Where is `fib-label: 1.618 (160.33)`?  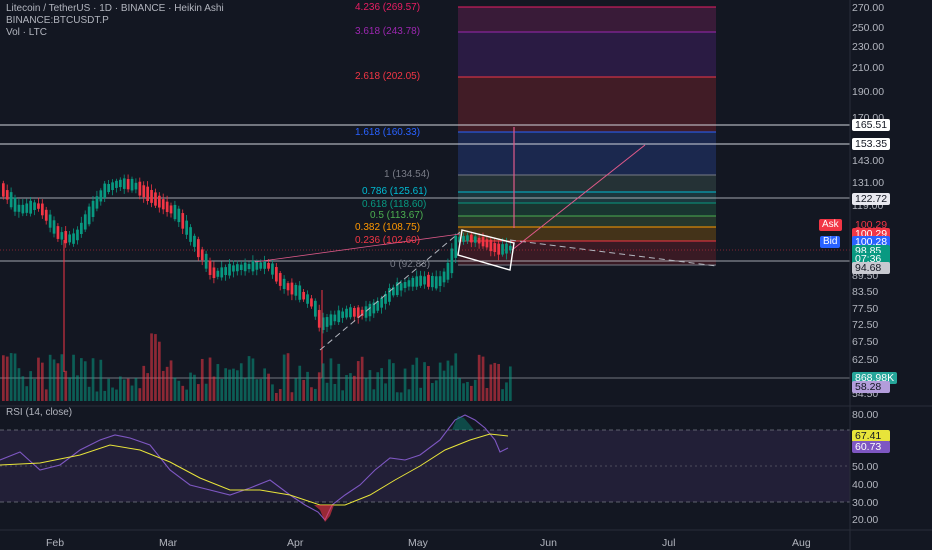 fib-label: 1.618 (160.33) is located at coordinates (388, 132).